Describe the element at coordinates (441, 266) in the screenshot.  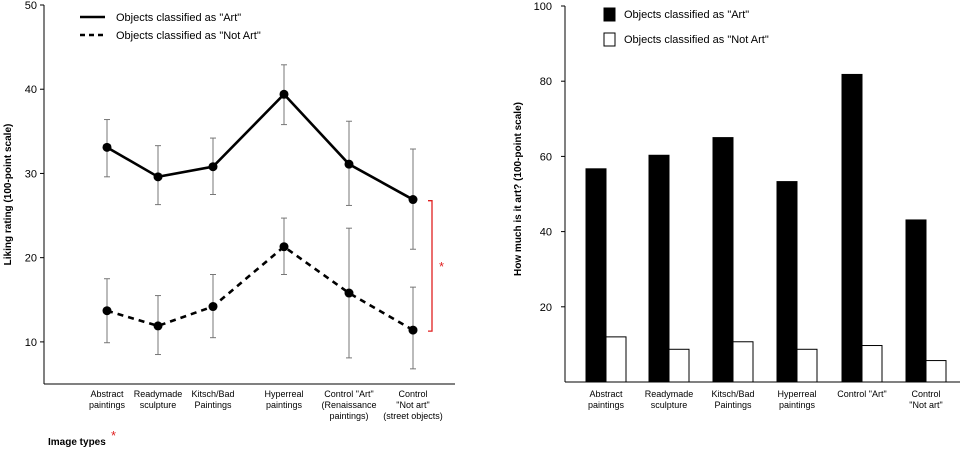
I see `significance-star: *` at that location.